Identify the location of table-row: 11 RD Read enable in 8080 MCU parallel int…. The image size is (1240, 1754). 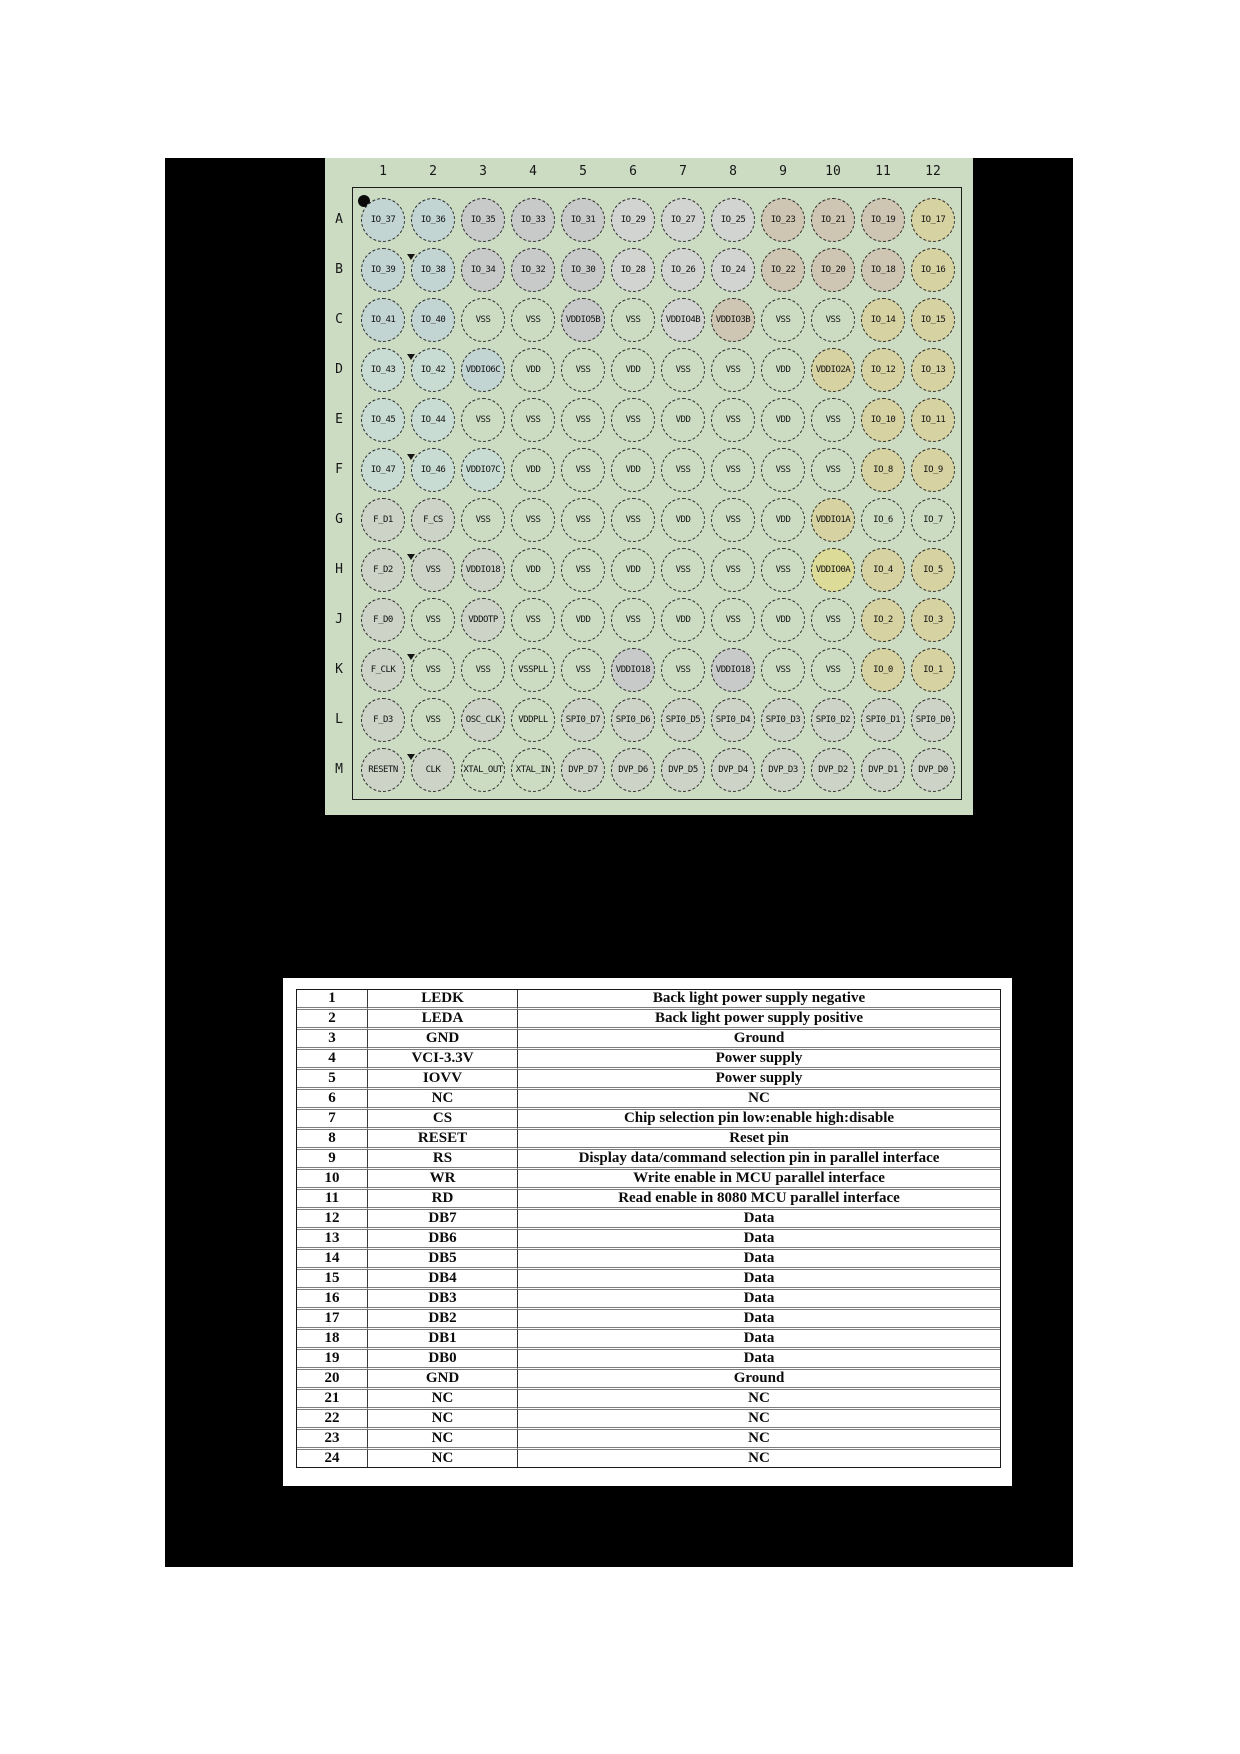
(648, 1200).